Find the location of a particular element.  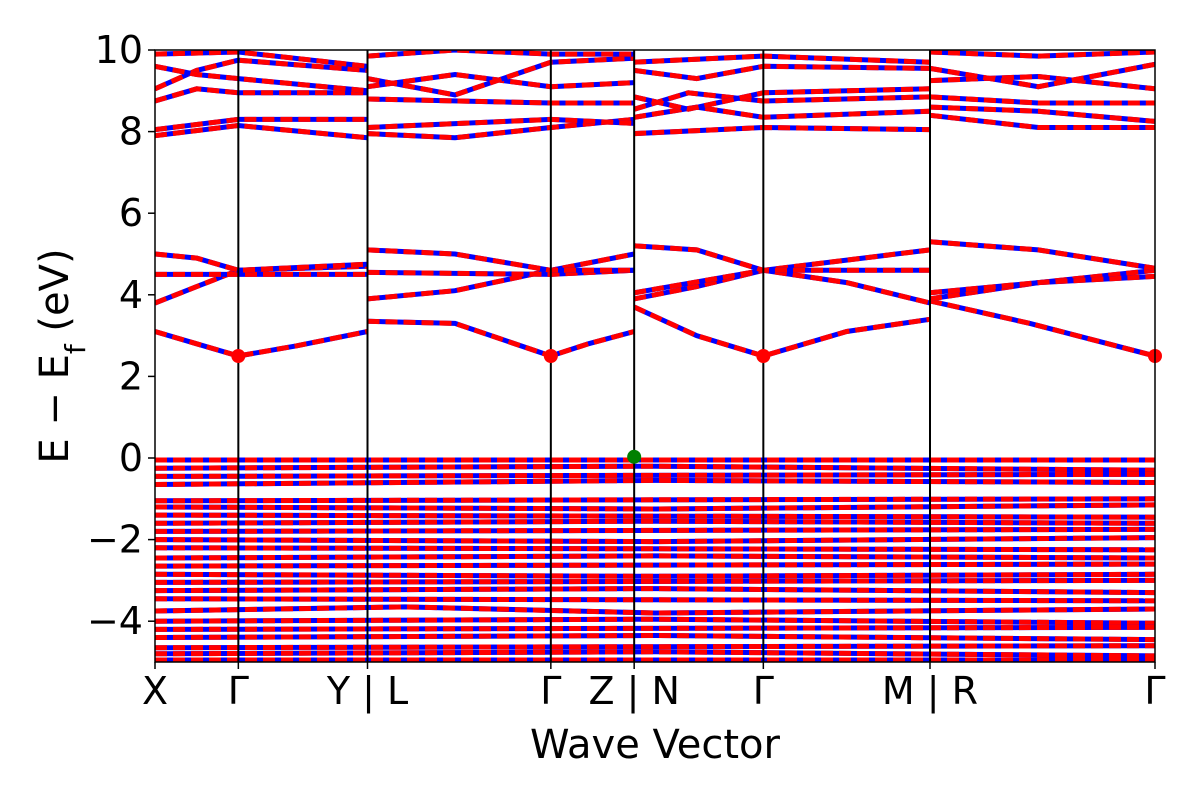

band-55-spin-up is located at coordinates (655, 591).